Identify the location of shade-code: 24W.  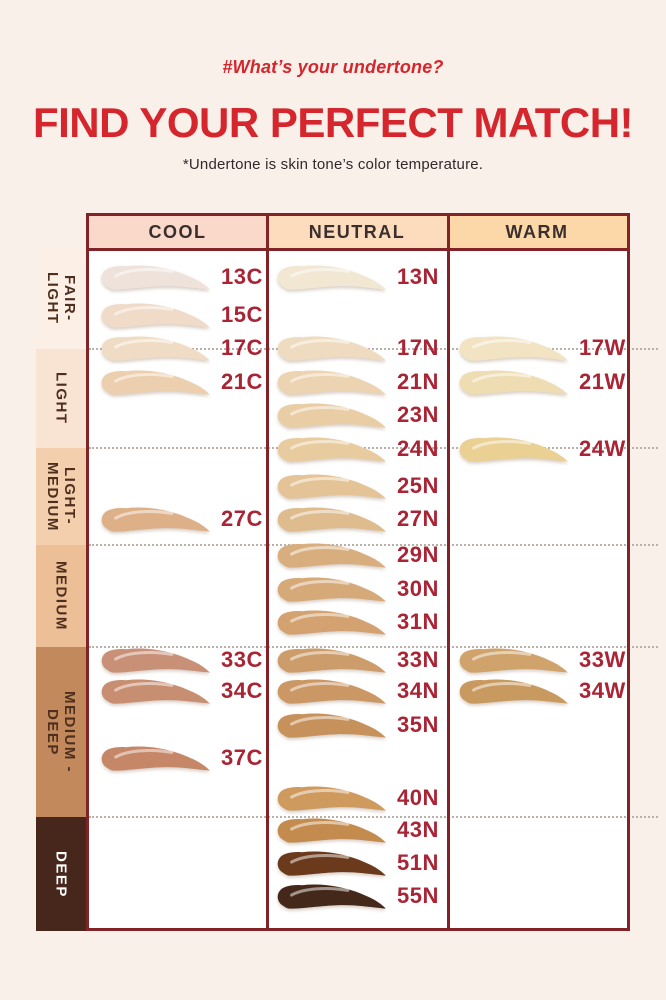
(602, 448).